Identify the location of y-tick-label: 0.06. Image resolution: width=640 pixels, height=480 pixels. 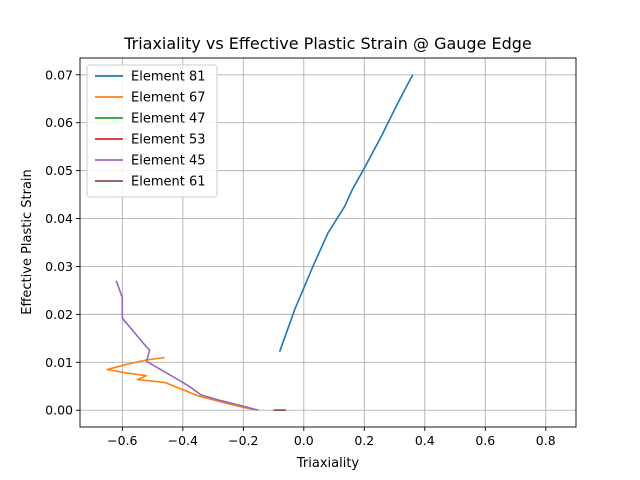
(59, 122).